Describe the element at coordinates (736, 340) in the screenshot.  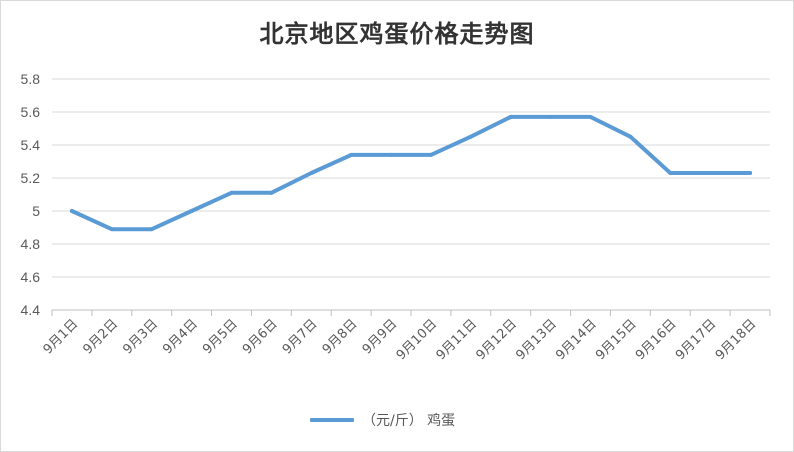
I see `x-tick-label: 9月18日` at that location.